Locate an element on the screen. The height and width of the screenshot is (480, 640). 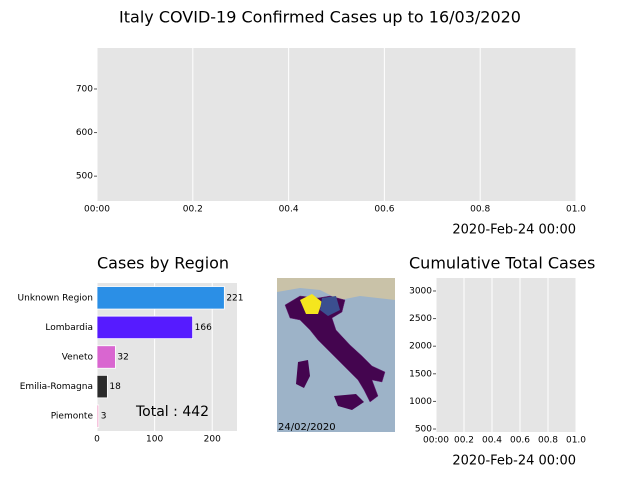
x-tick-label: 200 is located at coordinates (212, 440).